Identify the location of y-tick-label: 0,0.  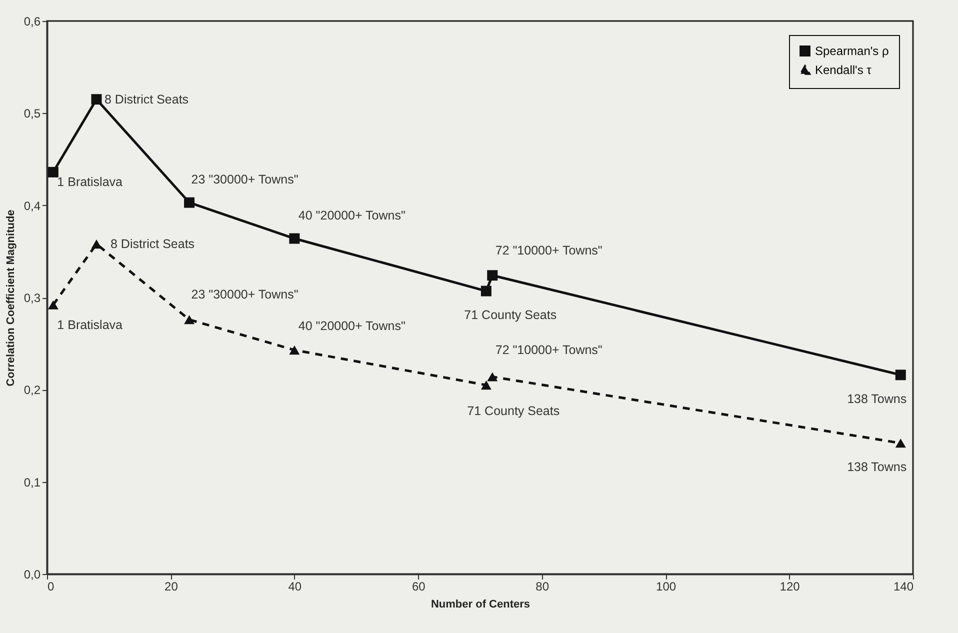
(32, 575).